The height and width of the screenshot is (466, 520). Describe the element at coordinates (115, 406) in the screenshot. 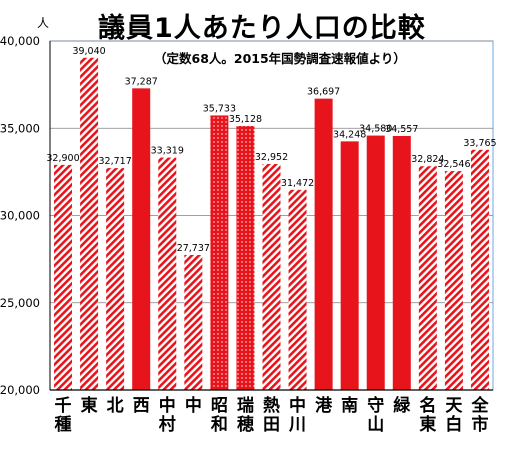

I see `category-label-char: 北` at that location.